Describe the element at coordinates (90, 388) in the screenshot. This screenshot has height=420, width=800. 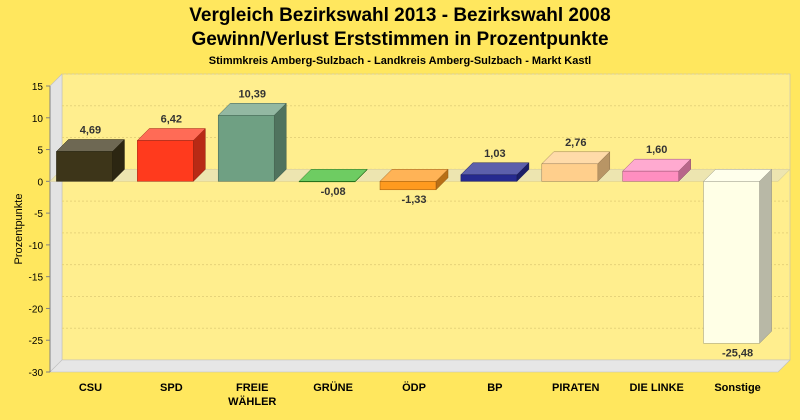
I see `x-tick-label: CSU` at that location.